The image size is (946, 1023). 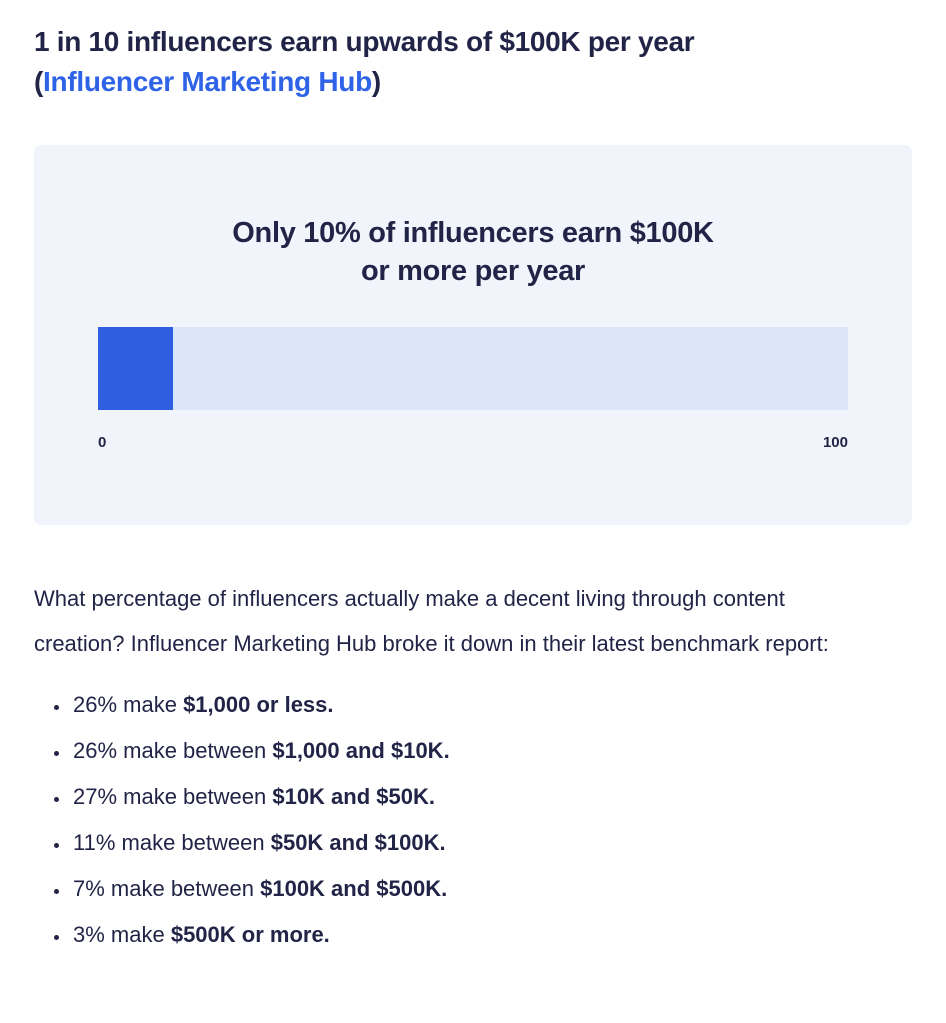 What do you see at coordinates (207, 81) in the screenshot?
I see `influencer-marketing-hub-link: Influencer Marketing Hub` at bounding box center [207, 81].